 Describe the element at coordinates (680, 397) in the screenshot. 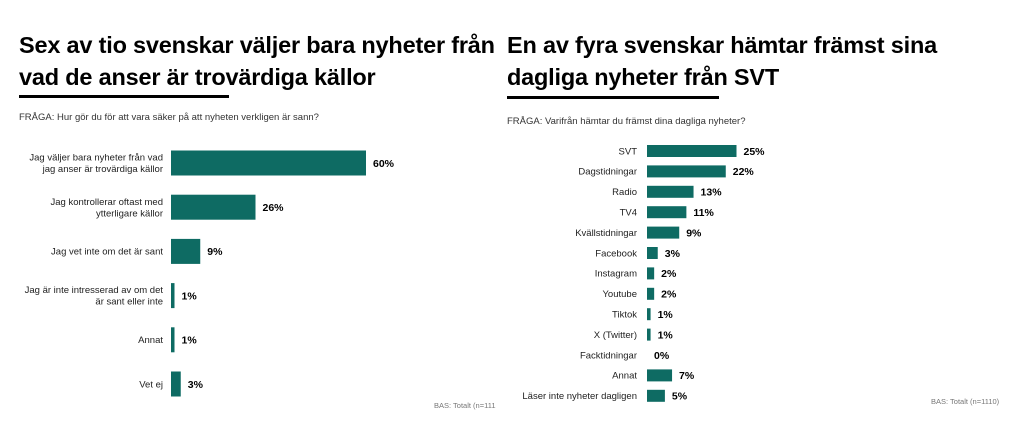

I see `right-value-label: 5%` at that location.